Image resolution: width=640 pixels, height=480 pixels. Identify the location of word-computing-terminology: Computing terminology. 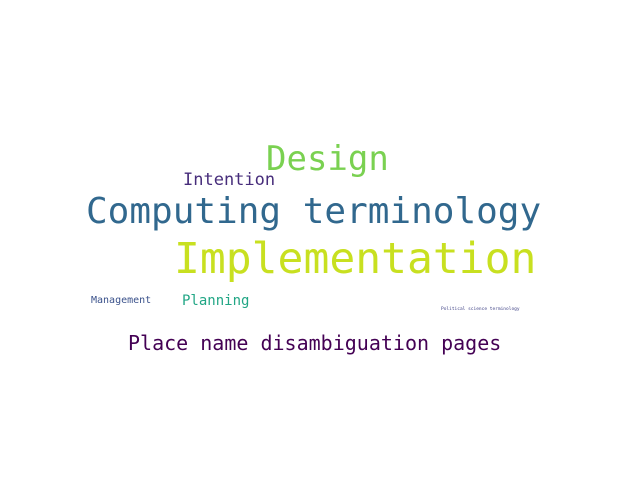
(314, 211).